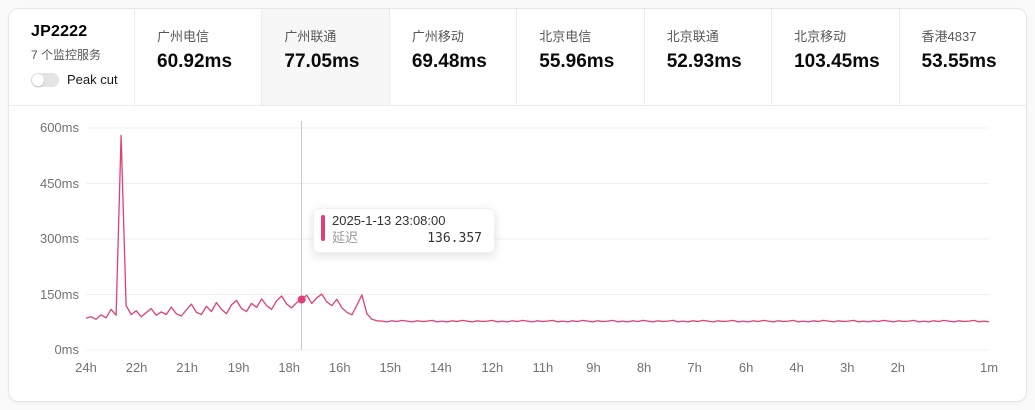  Describe the element at coordinates (898, 367) in the screenshot. I see `x-axis-tick: 2h` at that location.